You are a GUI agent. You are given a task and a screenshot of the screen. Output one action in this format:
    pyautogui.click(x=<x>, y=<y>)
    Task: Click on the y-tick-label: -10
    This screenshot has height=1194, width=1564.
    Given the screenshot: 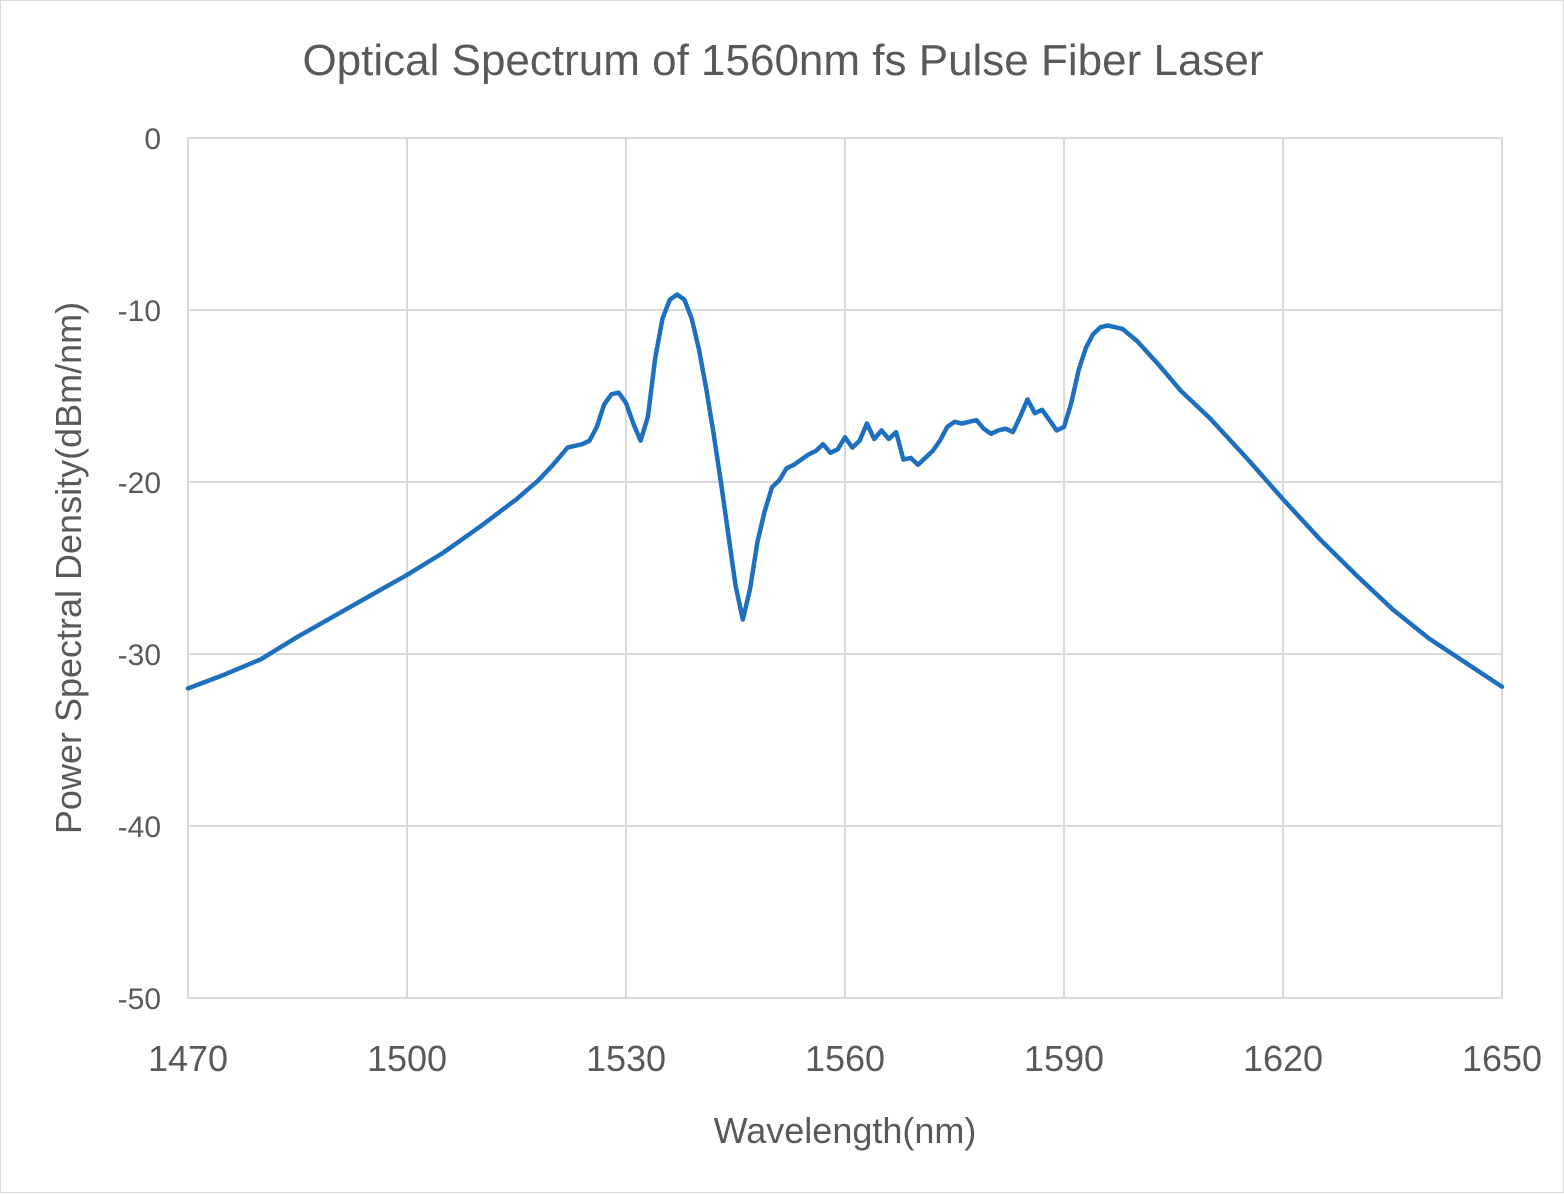 What is the action you would take?
    pyautogui.click(x=139, y=311)
    